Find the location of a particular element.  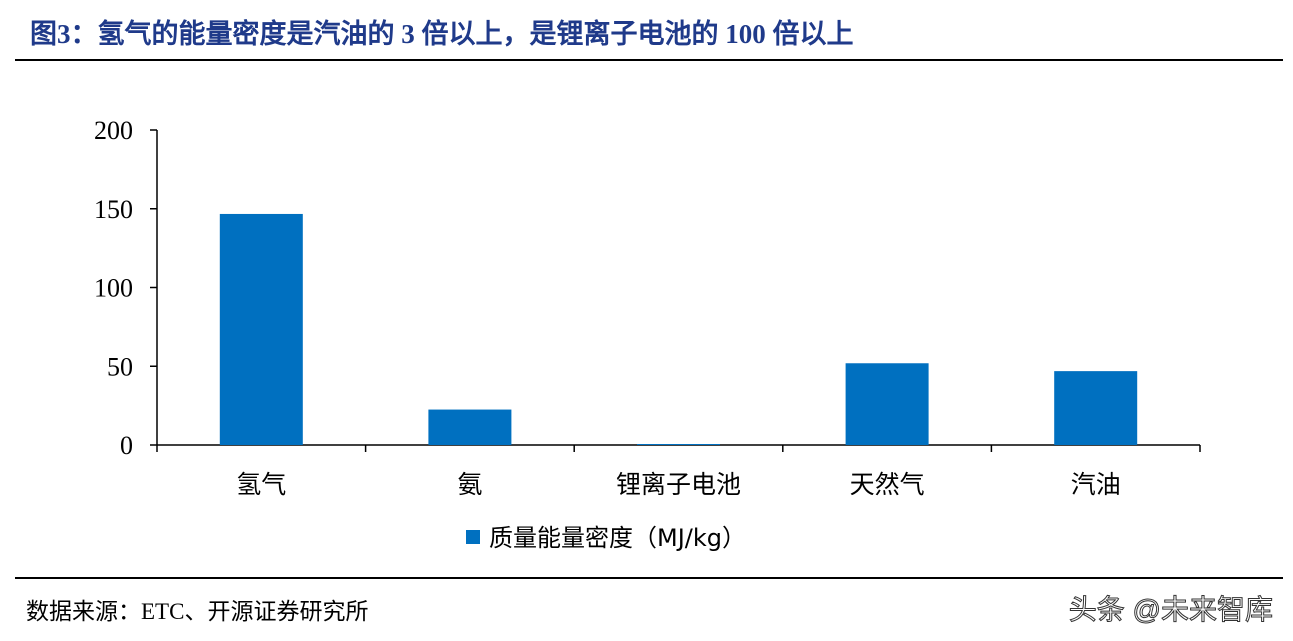

title-divider is located at coordinates (649, 60).